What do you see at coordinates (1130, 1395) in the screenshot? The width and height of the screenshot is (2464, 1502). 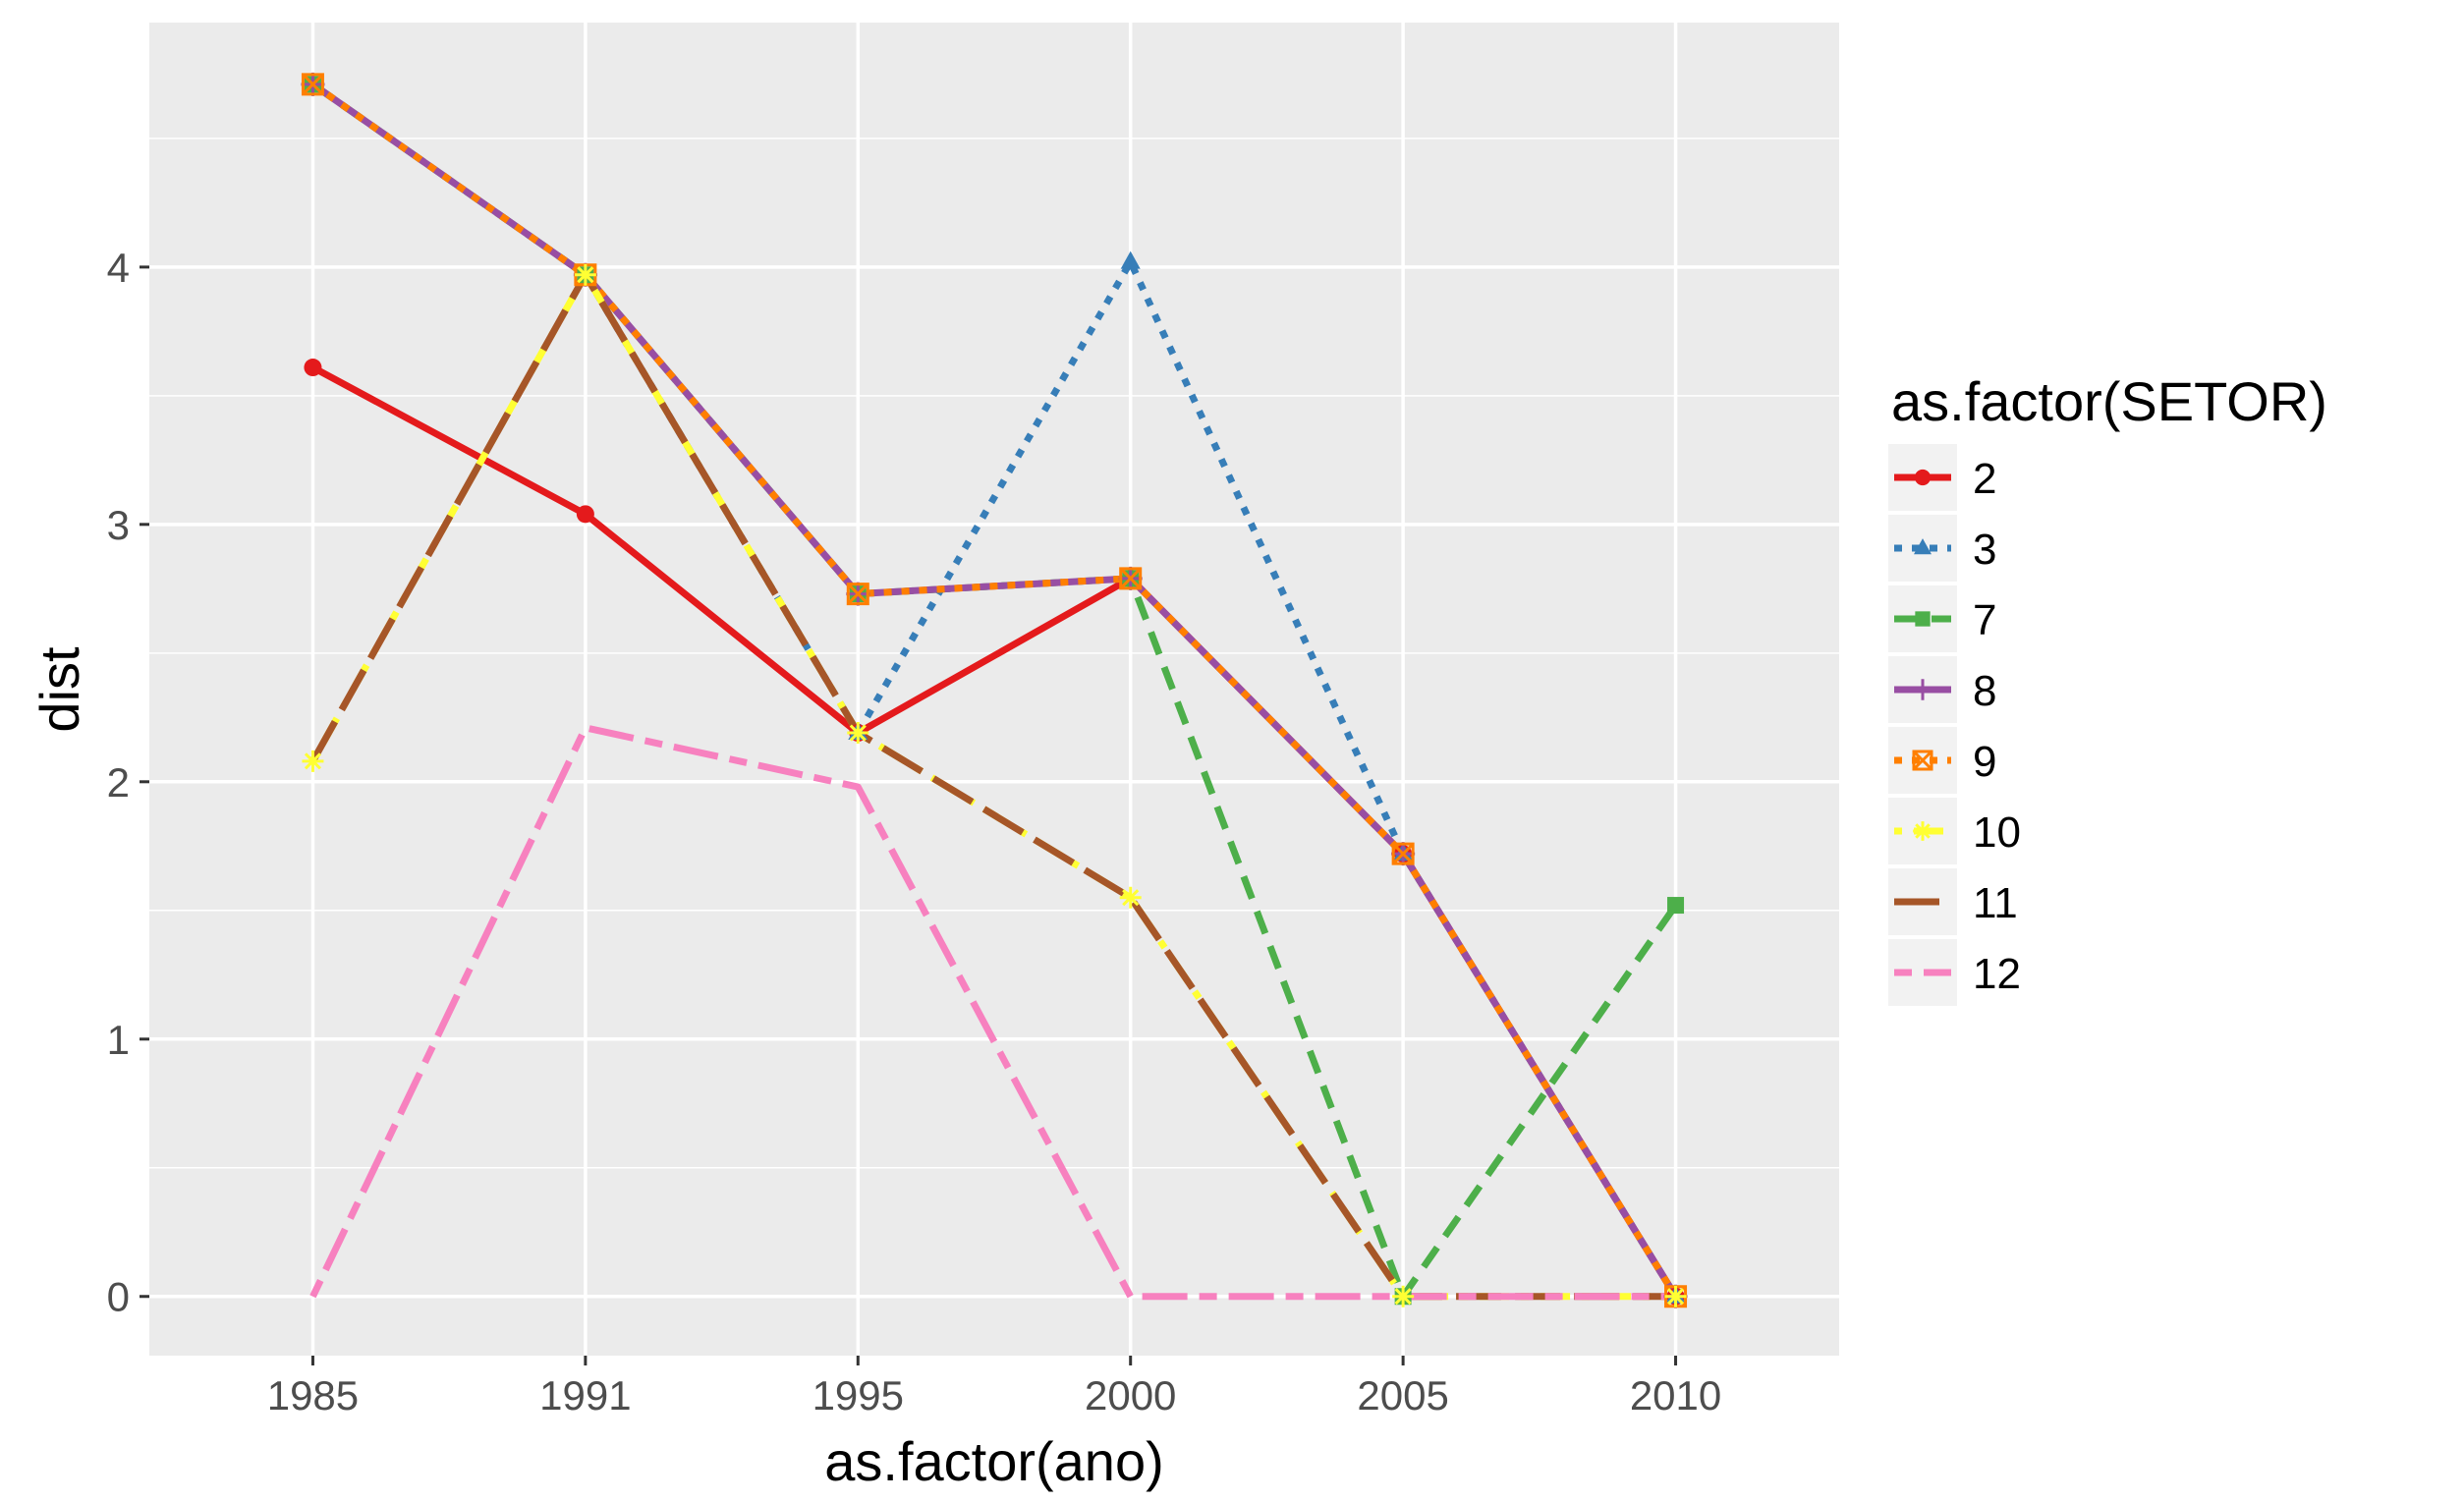 I see `x-tick-label: 2000` at bounding box center [1130, 1395].